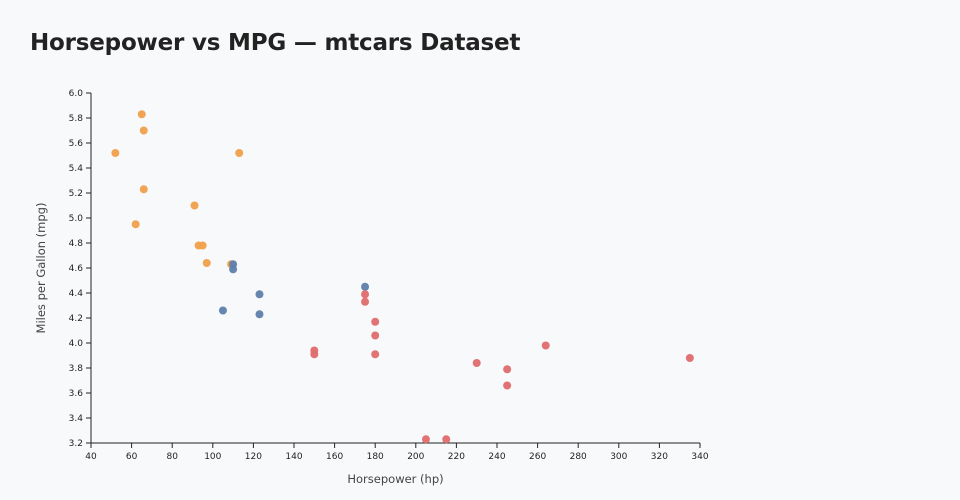 The width and height of the screenshot is (960, 500). What do you see at coordinates (375, 457) in the screenshot?
I see `x-tick-label: 180` at bounding box center [375, 457].